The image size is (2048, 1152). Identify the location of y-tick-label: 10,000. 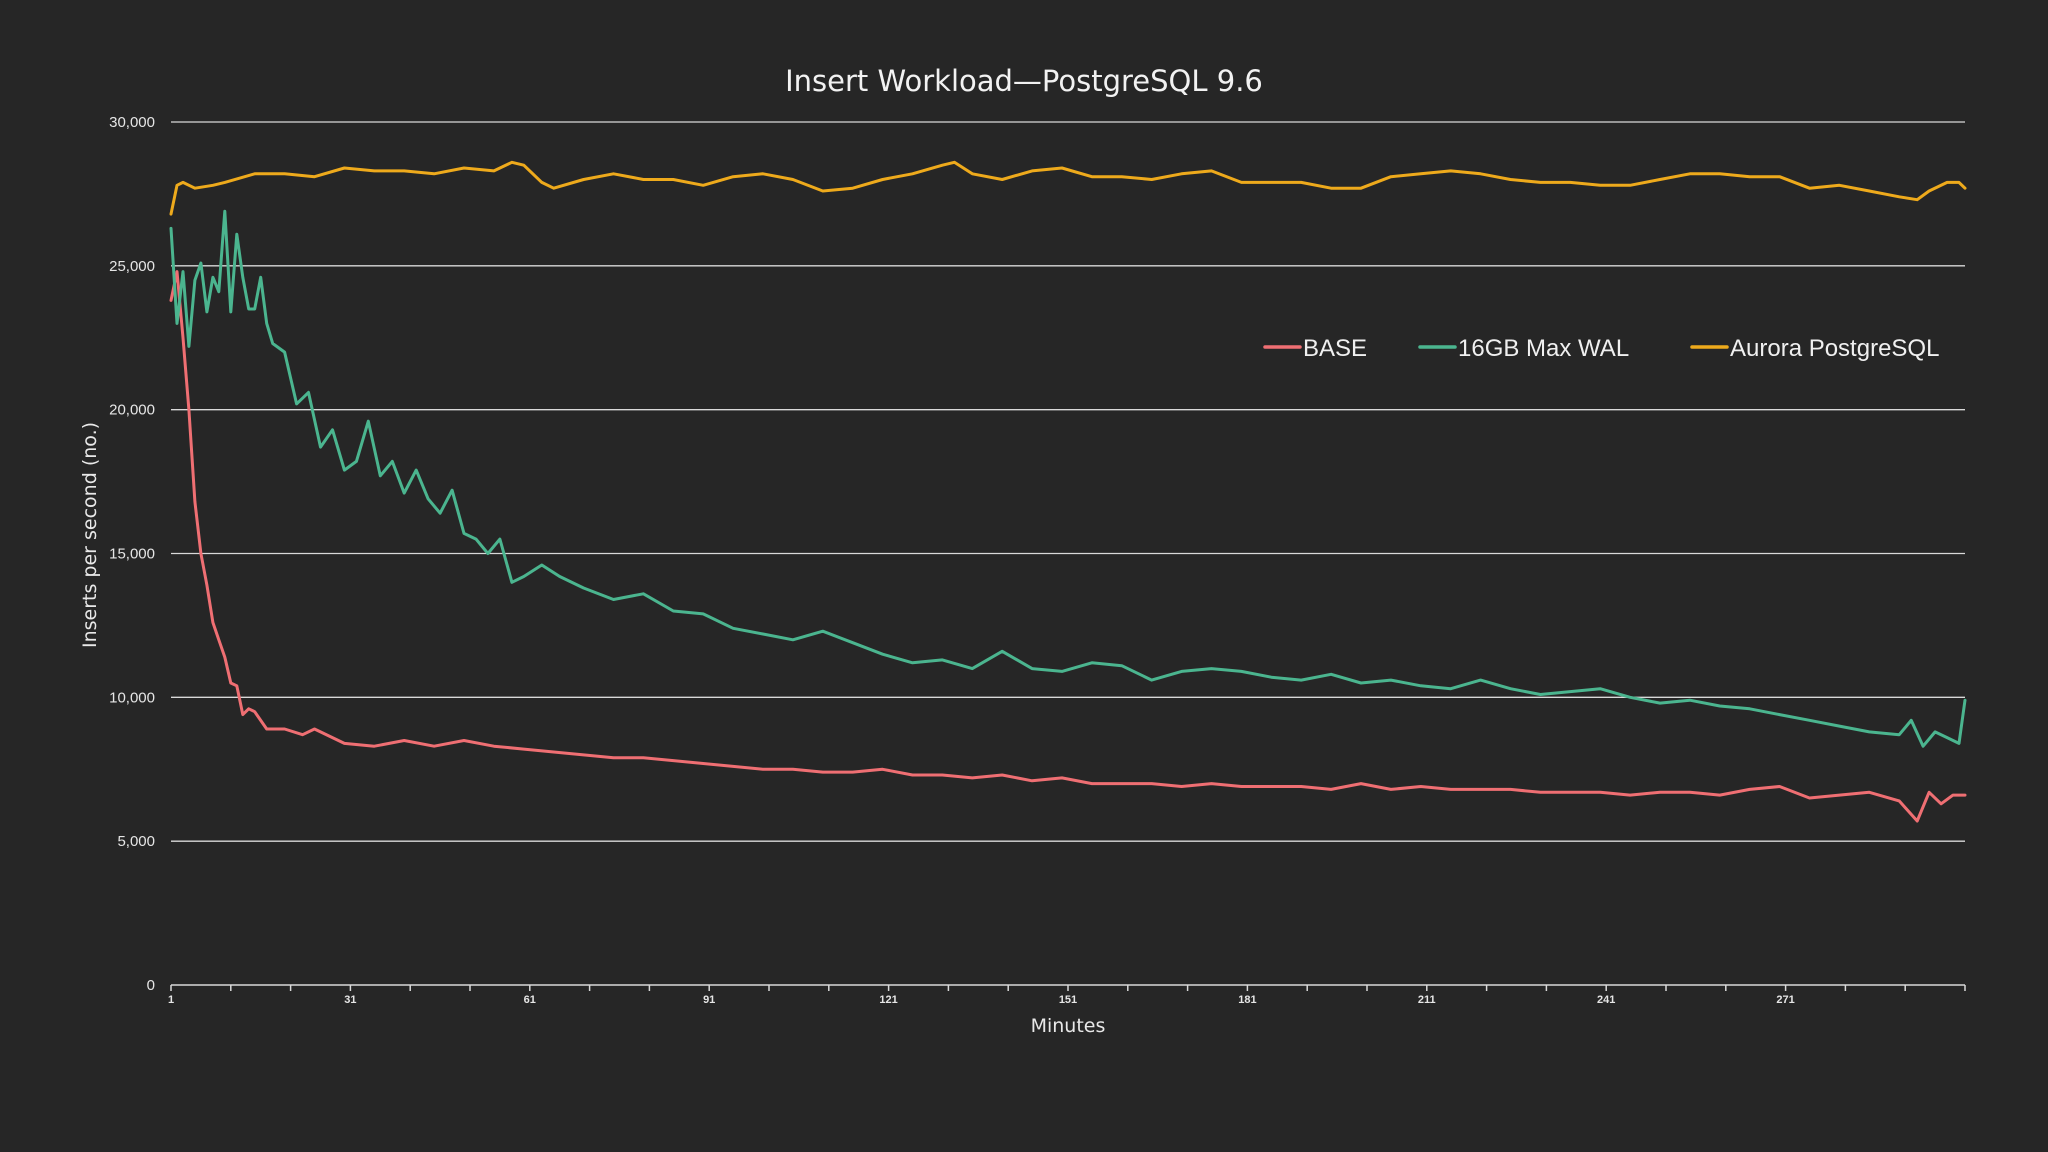
(132, 697).